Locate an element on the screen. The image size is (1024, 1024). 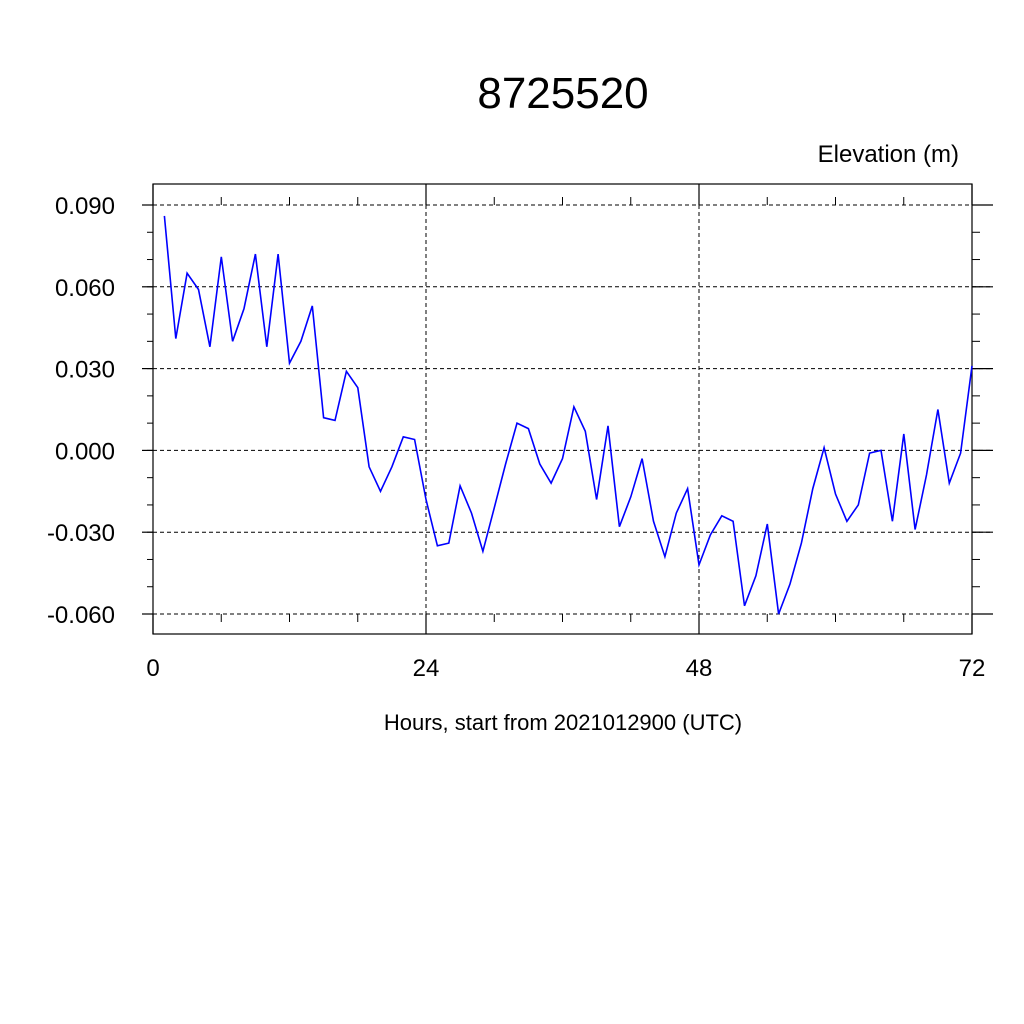
x-tick-label: 48 is located at coordinates (699, 668).